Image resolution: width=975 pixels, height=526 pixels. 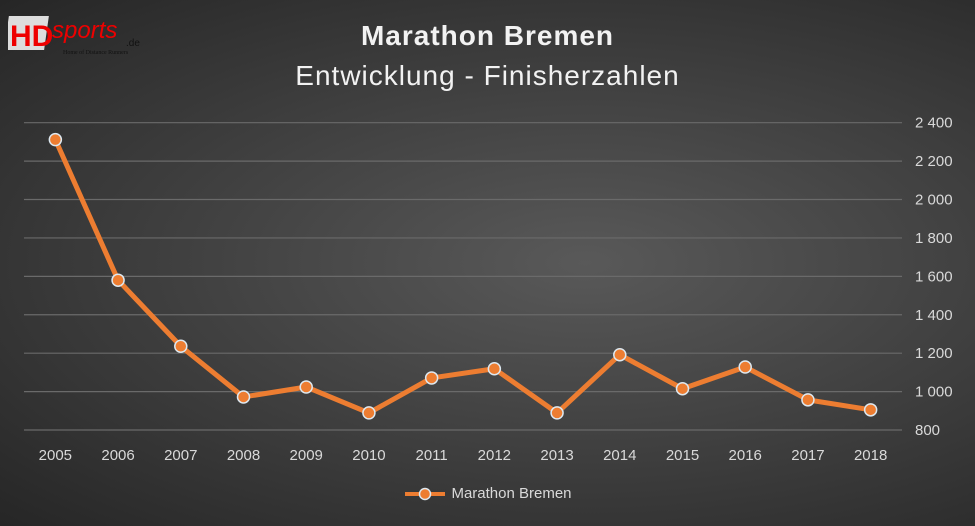 I want to click on x-tick-label: 2006, so click(x=117, y=455).